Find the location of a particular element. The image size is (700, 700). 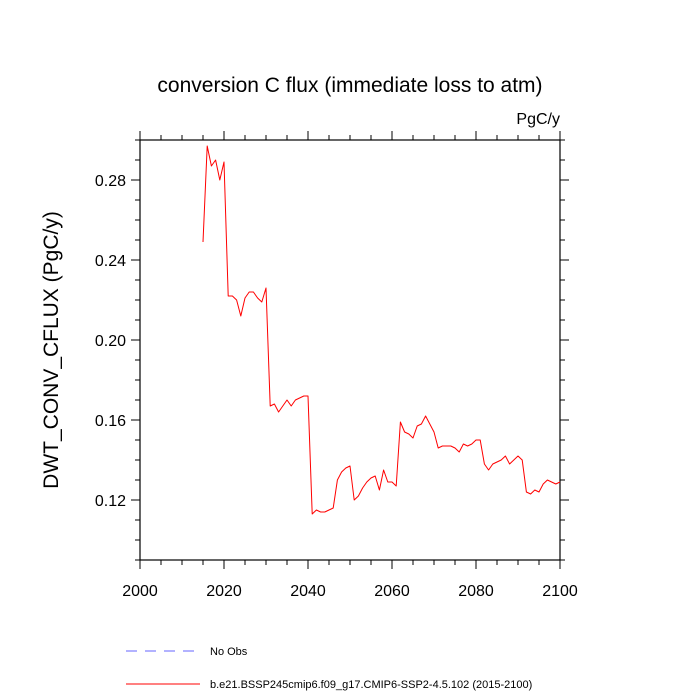

legend-label-obs: No Obs is located at coordinates (229, 652).